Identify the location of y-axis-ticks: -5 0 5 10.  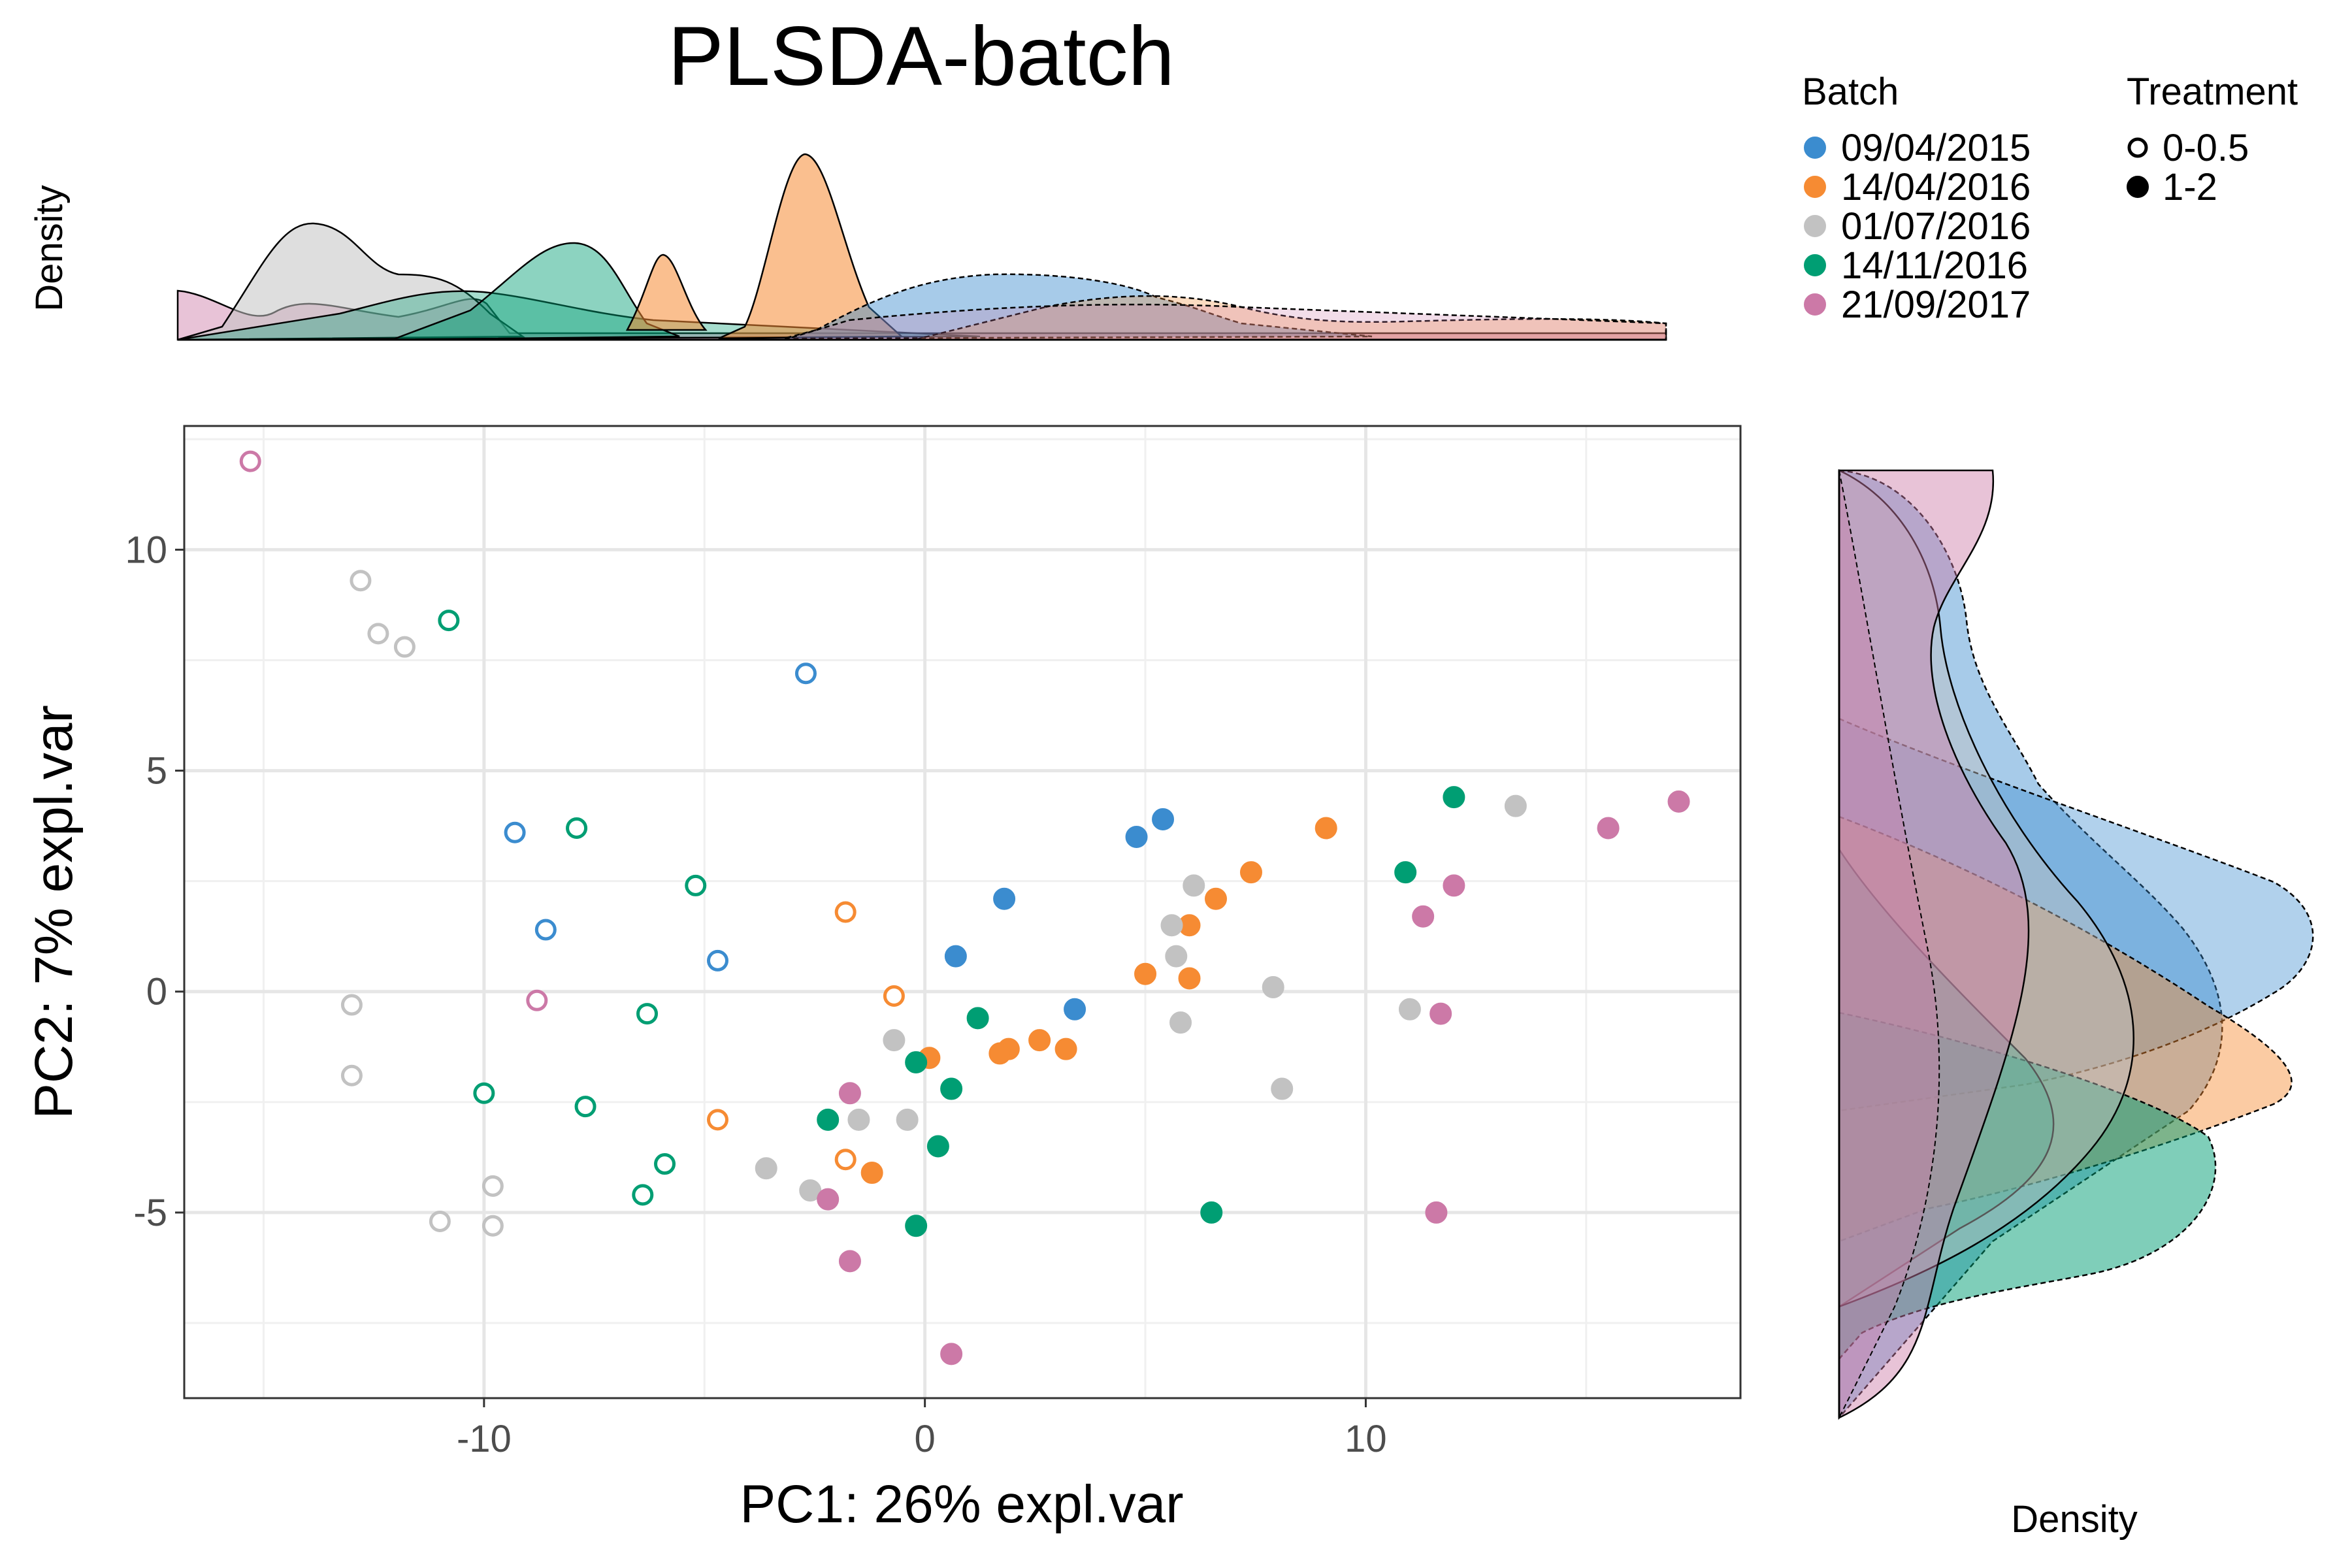
(154, 881).